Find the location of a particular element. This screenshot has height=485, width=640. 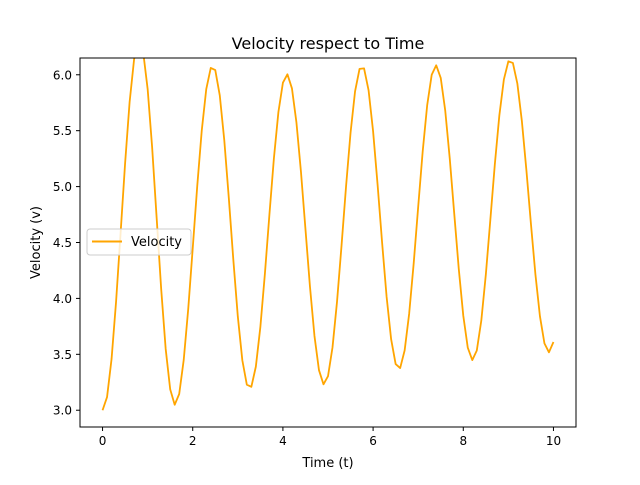

x-axis-label: Time (t) is located at coordinates (327, 463).